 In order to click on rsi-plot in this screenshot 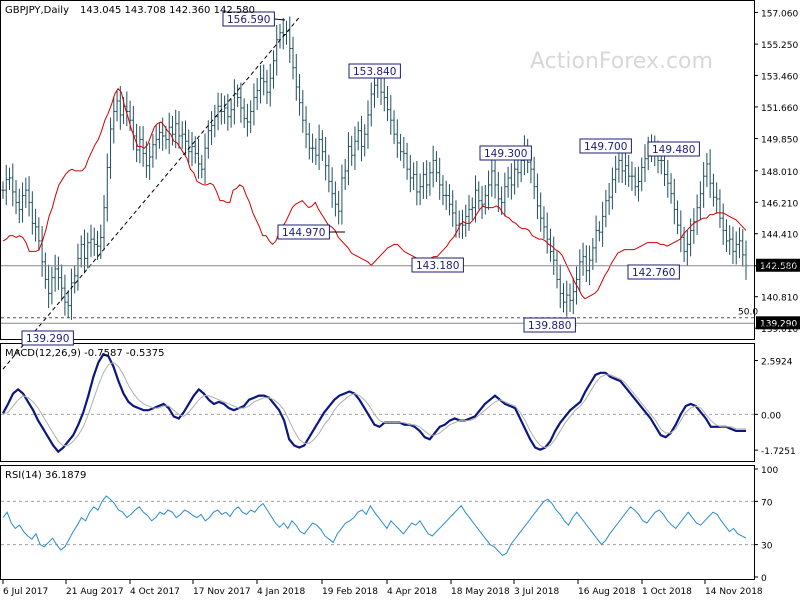, I will do `click(377, 526)`.